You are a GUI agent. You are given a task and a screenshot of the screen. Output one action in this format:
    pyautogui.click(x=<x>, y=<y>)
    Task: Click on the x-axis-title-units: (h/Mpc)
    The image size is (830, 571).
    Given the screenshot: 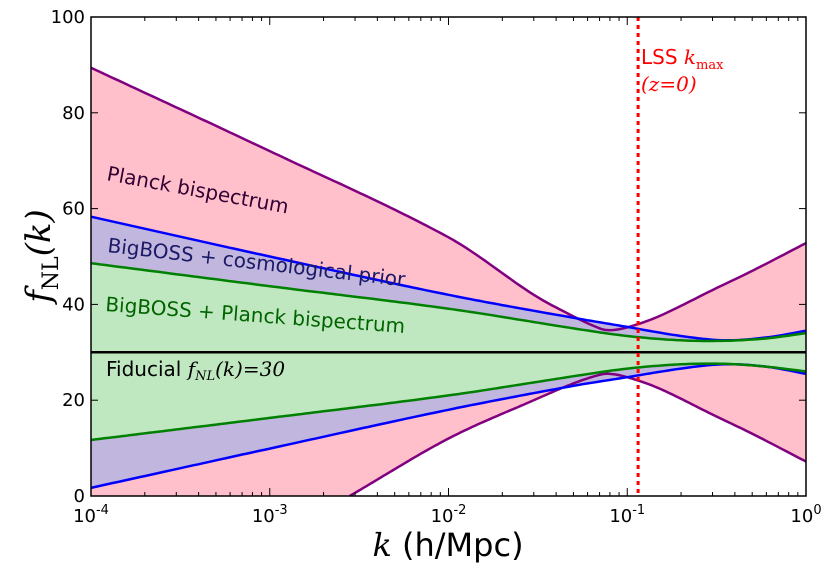 What is the action you would take?
    pyautogui.click(x=458, y=545)
    